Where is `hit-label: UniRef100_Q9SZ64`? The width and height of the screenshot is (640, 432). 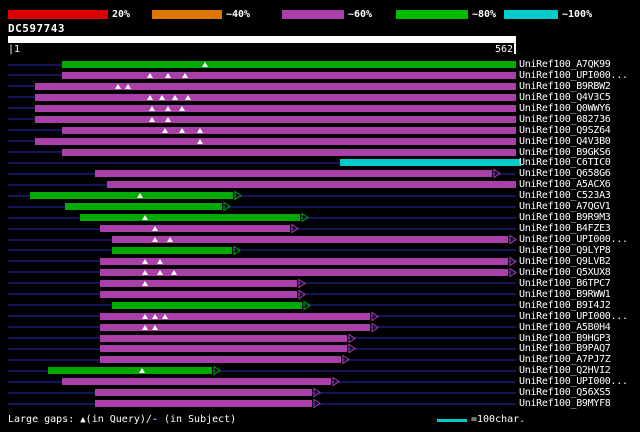
hit-label: UniRef100_Q9SZ64 is located at coordinates (565, 130).